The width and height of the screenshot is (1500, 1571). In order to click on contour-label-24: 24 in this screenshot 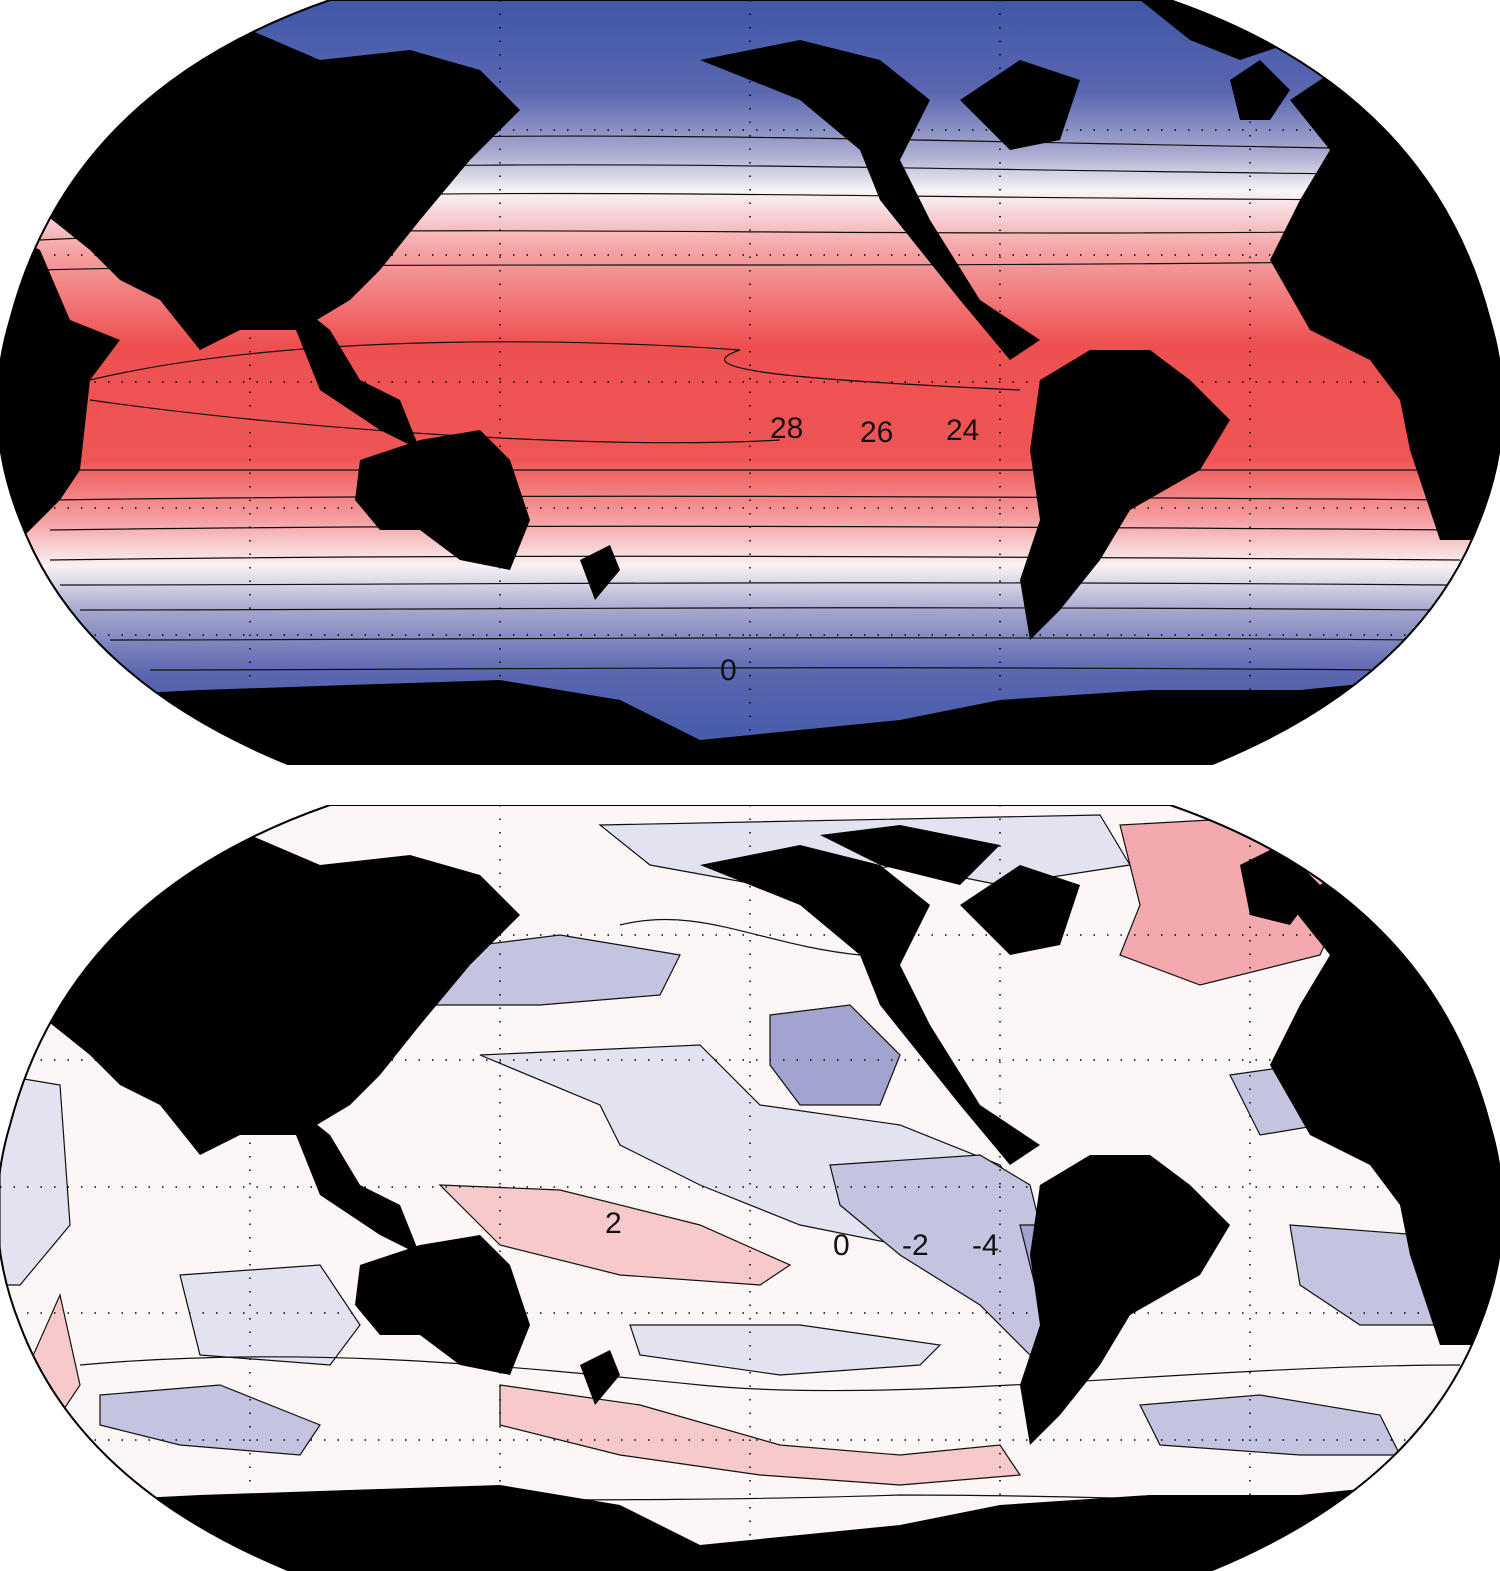, I will do `click(962, 430)`.